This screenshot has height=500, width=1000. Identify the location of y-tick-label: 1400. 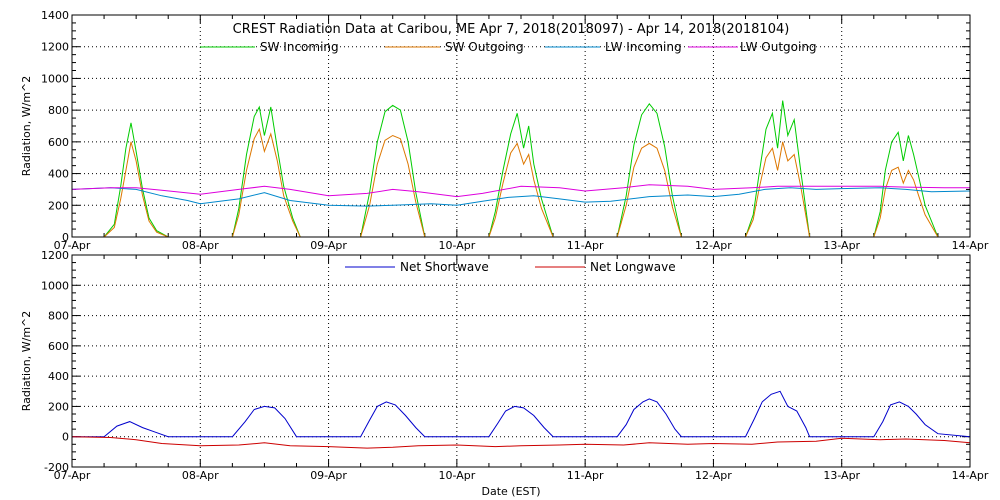
(55, 15).